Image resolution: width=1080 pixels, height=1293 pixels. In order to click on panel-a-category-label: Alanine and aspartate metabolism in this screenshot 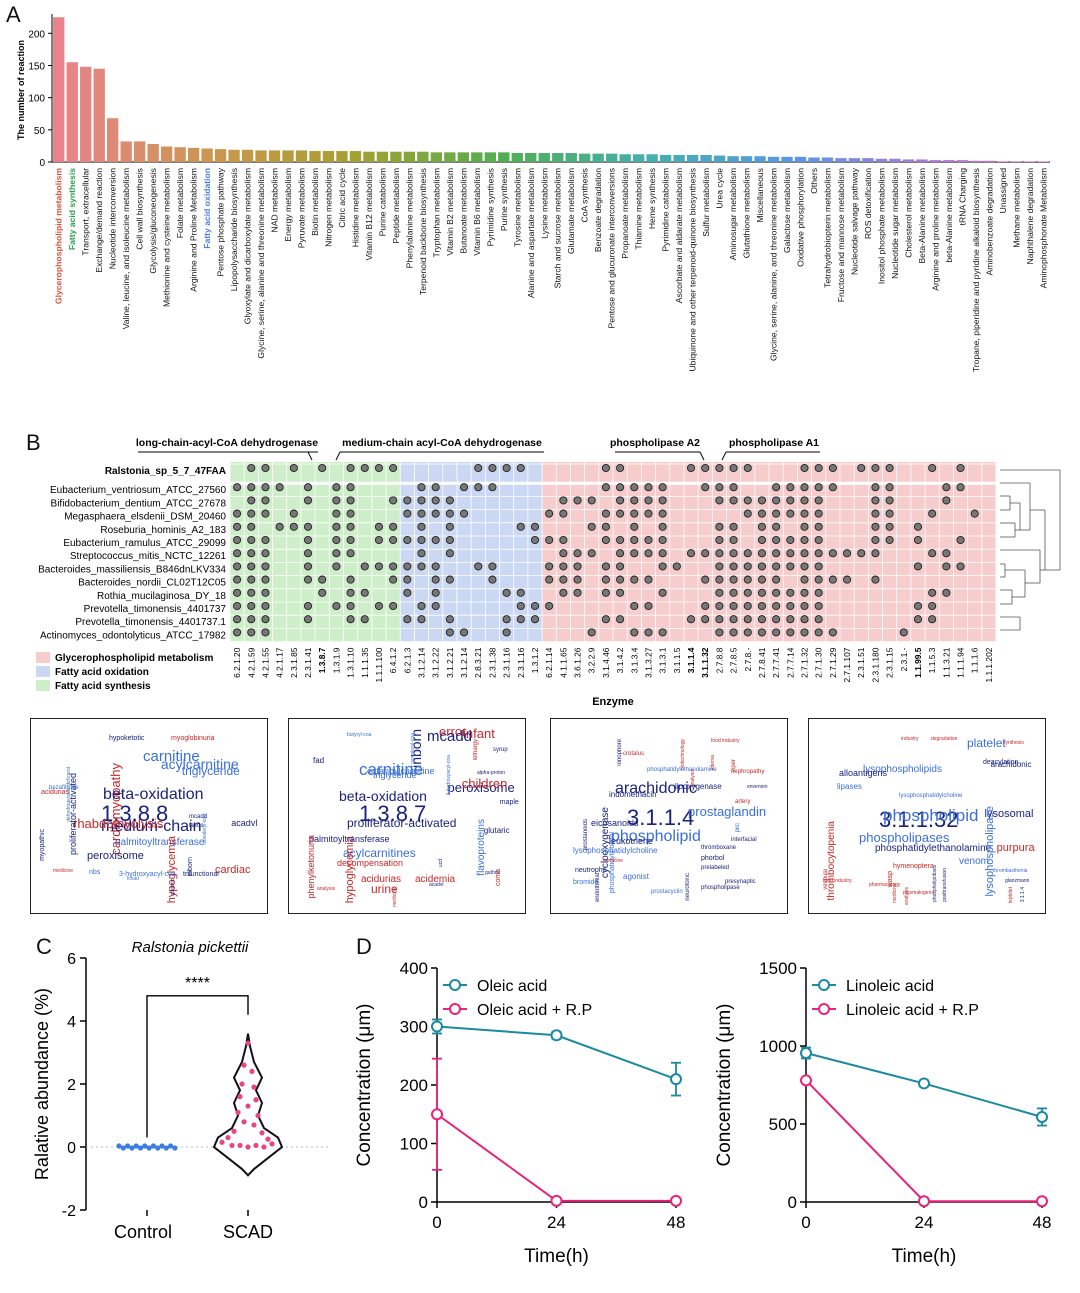, I will do `click(531, 233)`.